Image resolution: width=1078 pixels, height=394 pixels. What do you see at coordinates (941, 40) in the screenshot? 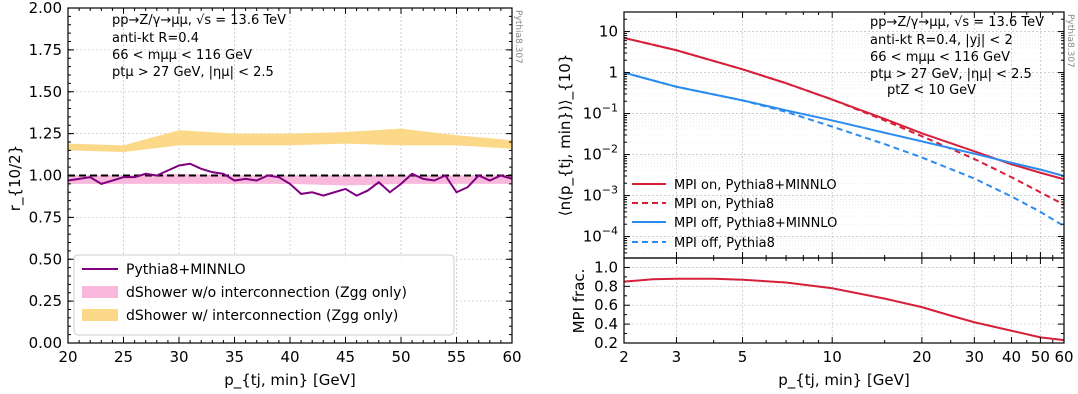
I see `right-annotation-jet: anti-kt R=0.4, |yj| < 2` at bounding box center [941, 40].